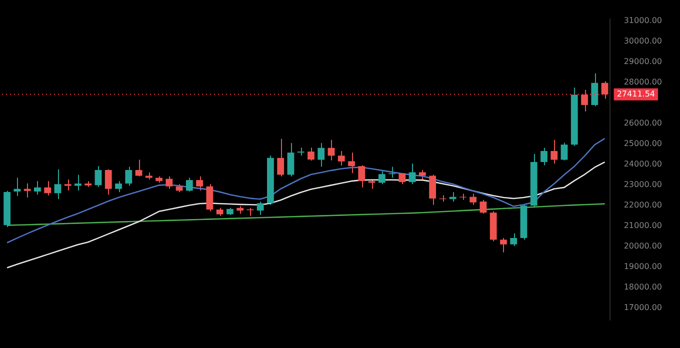 This screenshot has width=680, height=348. Describe the element at coordinates (643, 143) in the screenshot. I see `y-tick-label: 25000.00` at that location.